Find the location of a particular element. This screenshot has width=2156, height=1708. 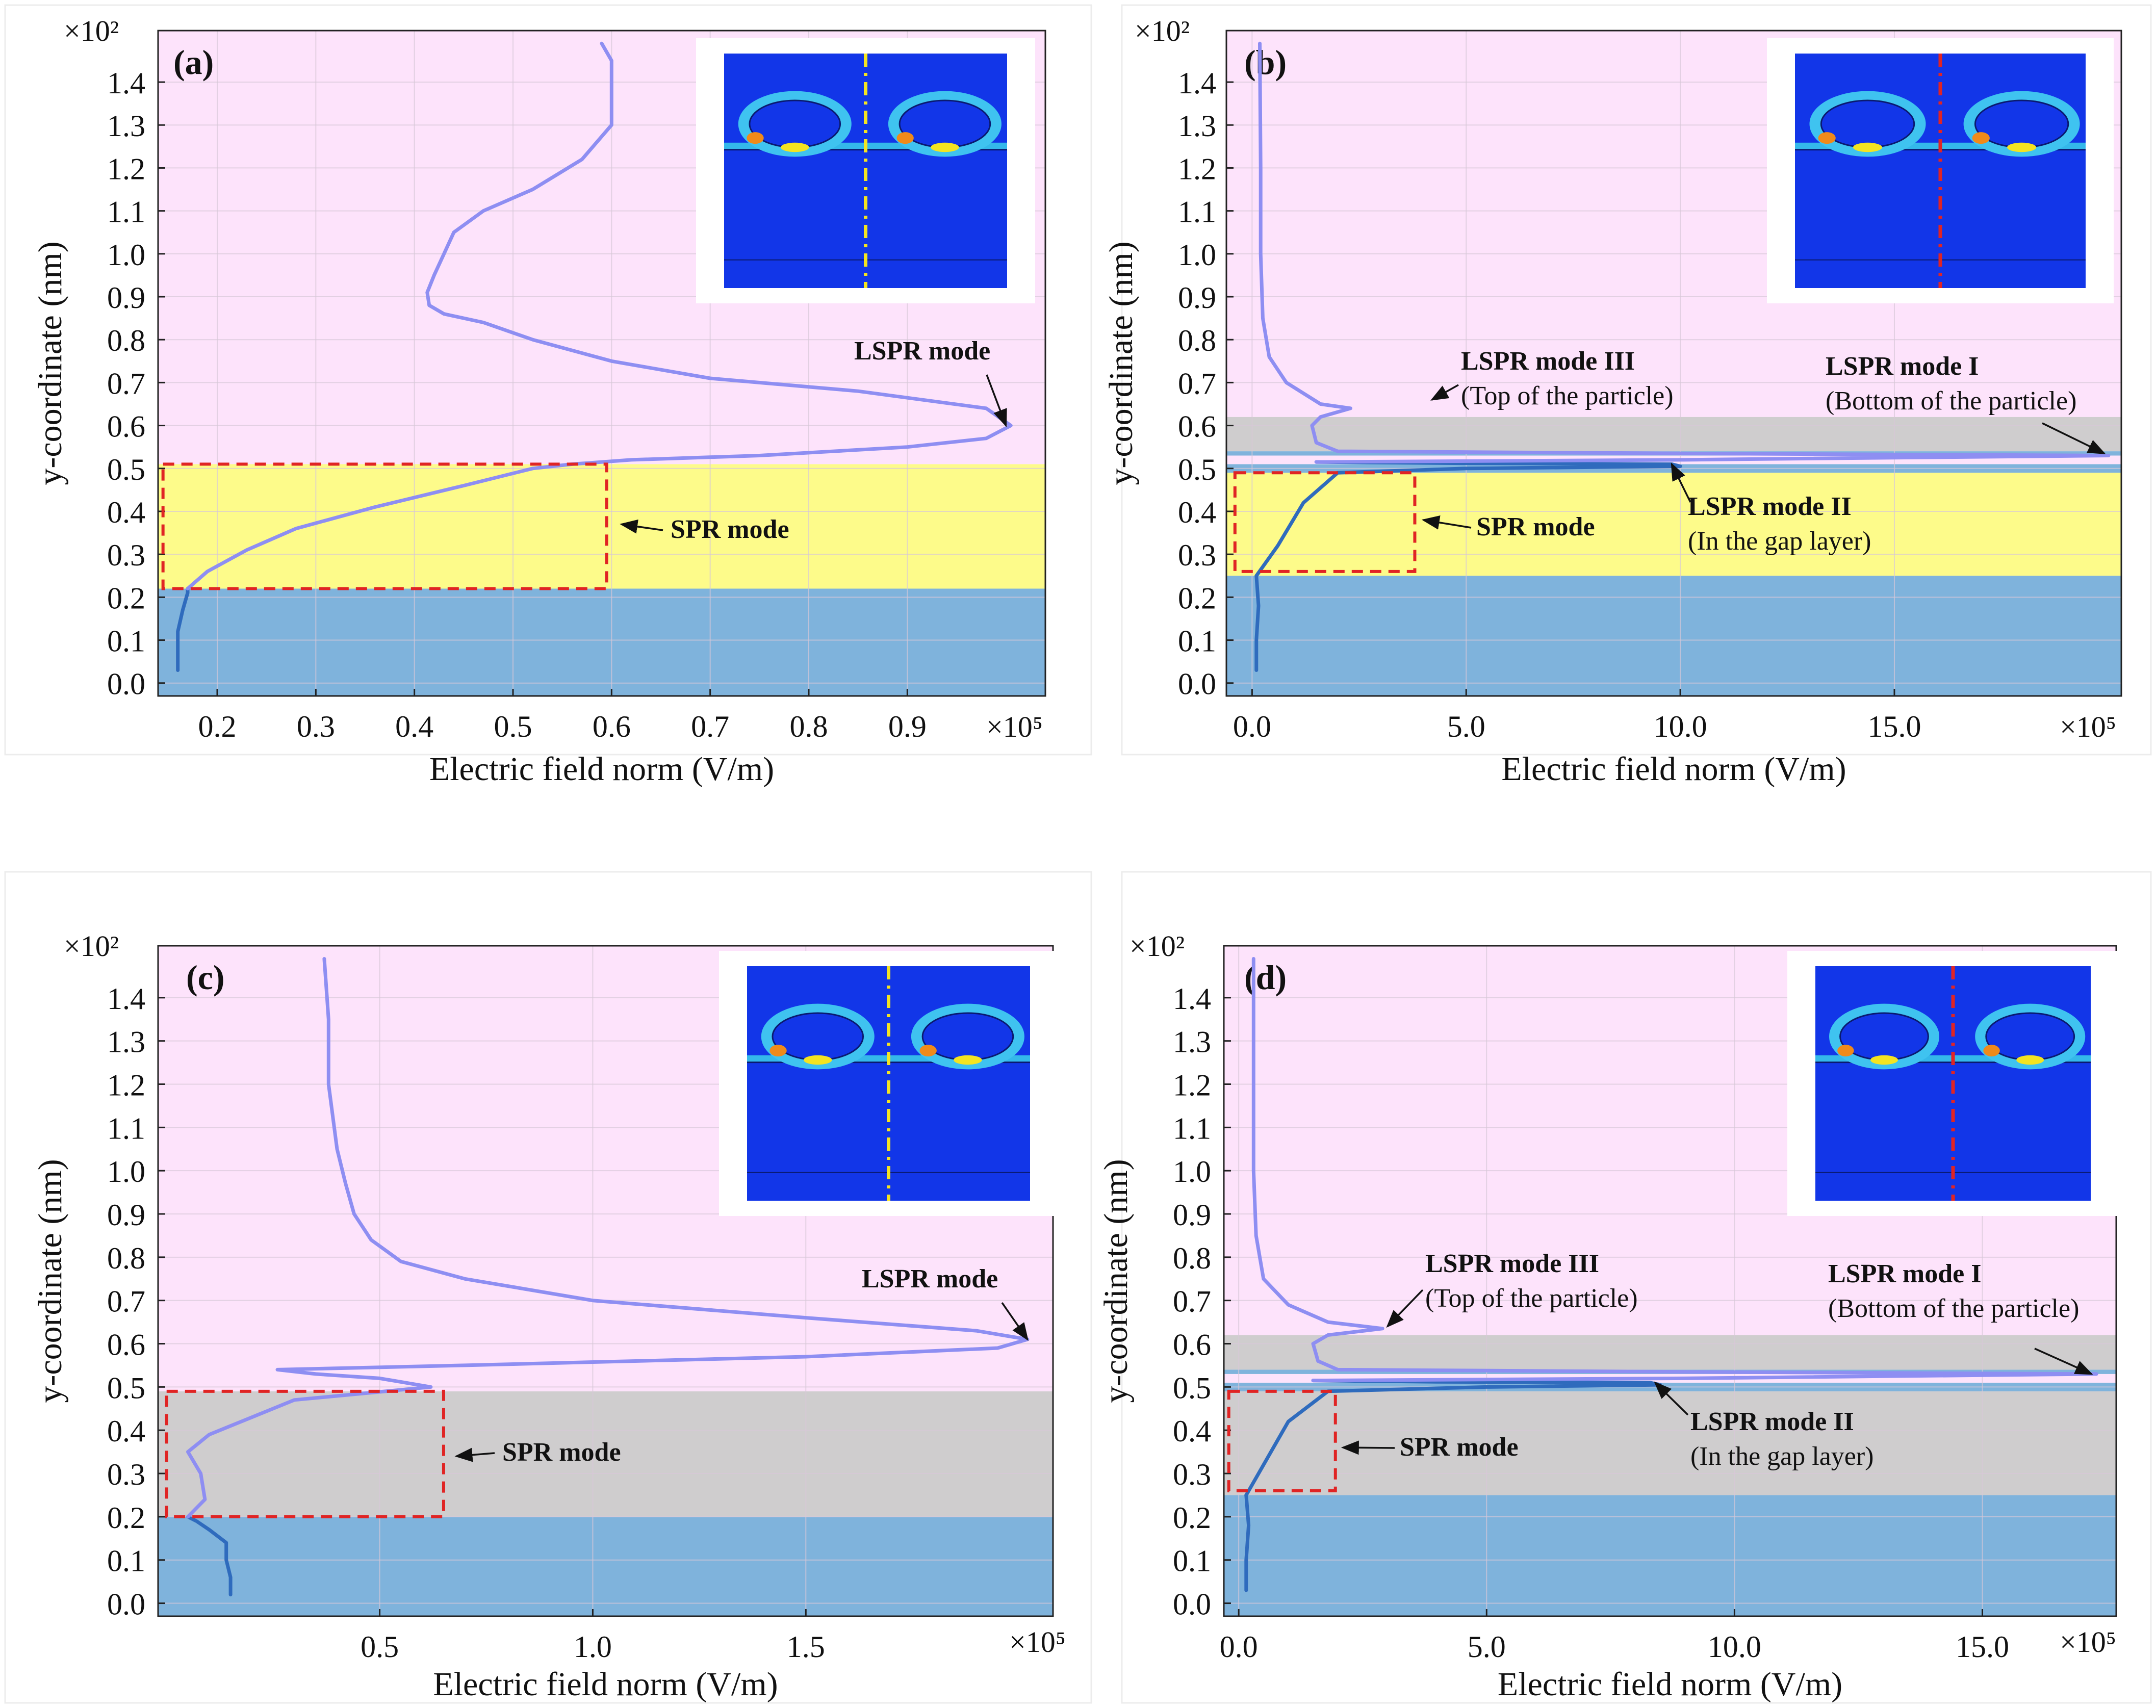

y-tick-label: 0.0 is located at coordinates (1192, 1604).